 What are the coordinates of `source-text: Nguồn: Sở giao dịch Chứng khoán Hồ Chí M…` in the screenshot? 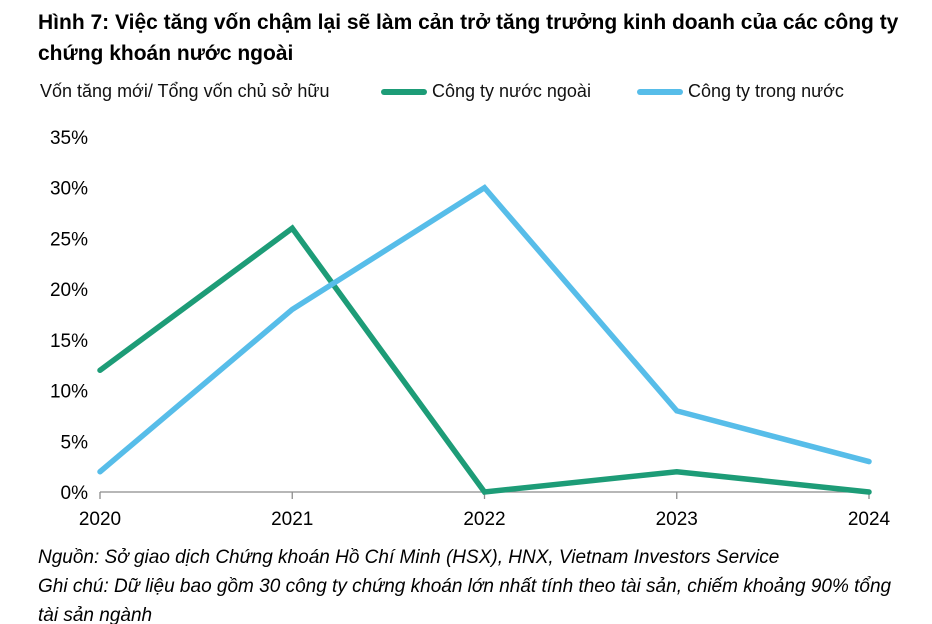 It's located at (409, 557).